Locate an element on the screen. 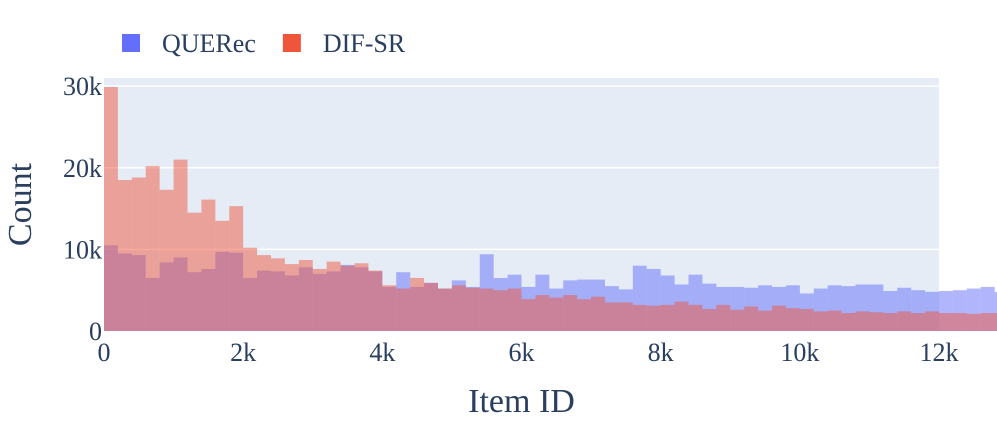 This screenshot has width=997, height=427. x-tick-label: 4k is located at coordinates (382, 352).